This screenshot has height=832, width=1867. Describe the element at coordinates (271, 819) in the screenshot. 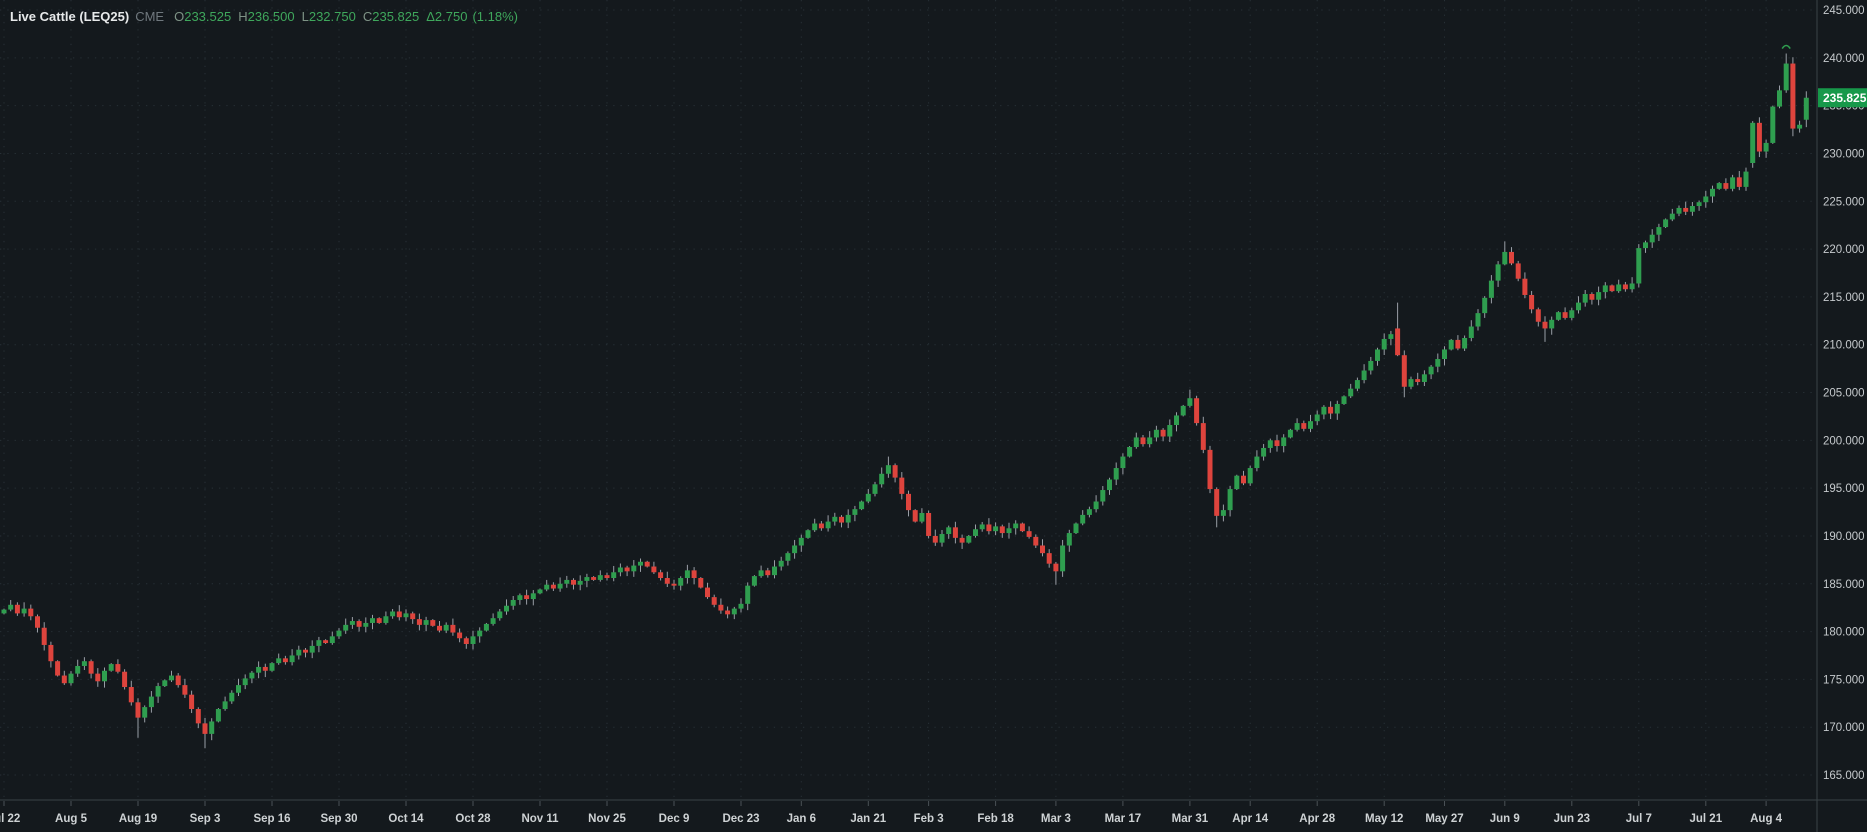

I see `date-tick-label: Sep 16` at that location.